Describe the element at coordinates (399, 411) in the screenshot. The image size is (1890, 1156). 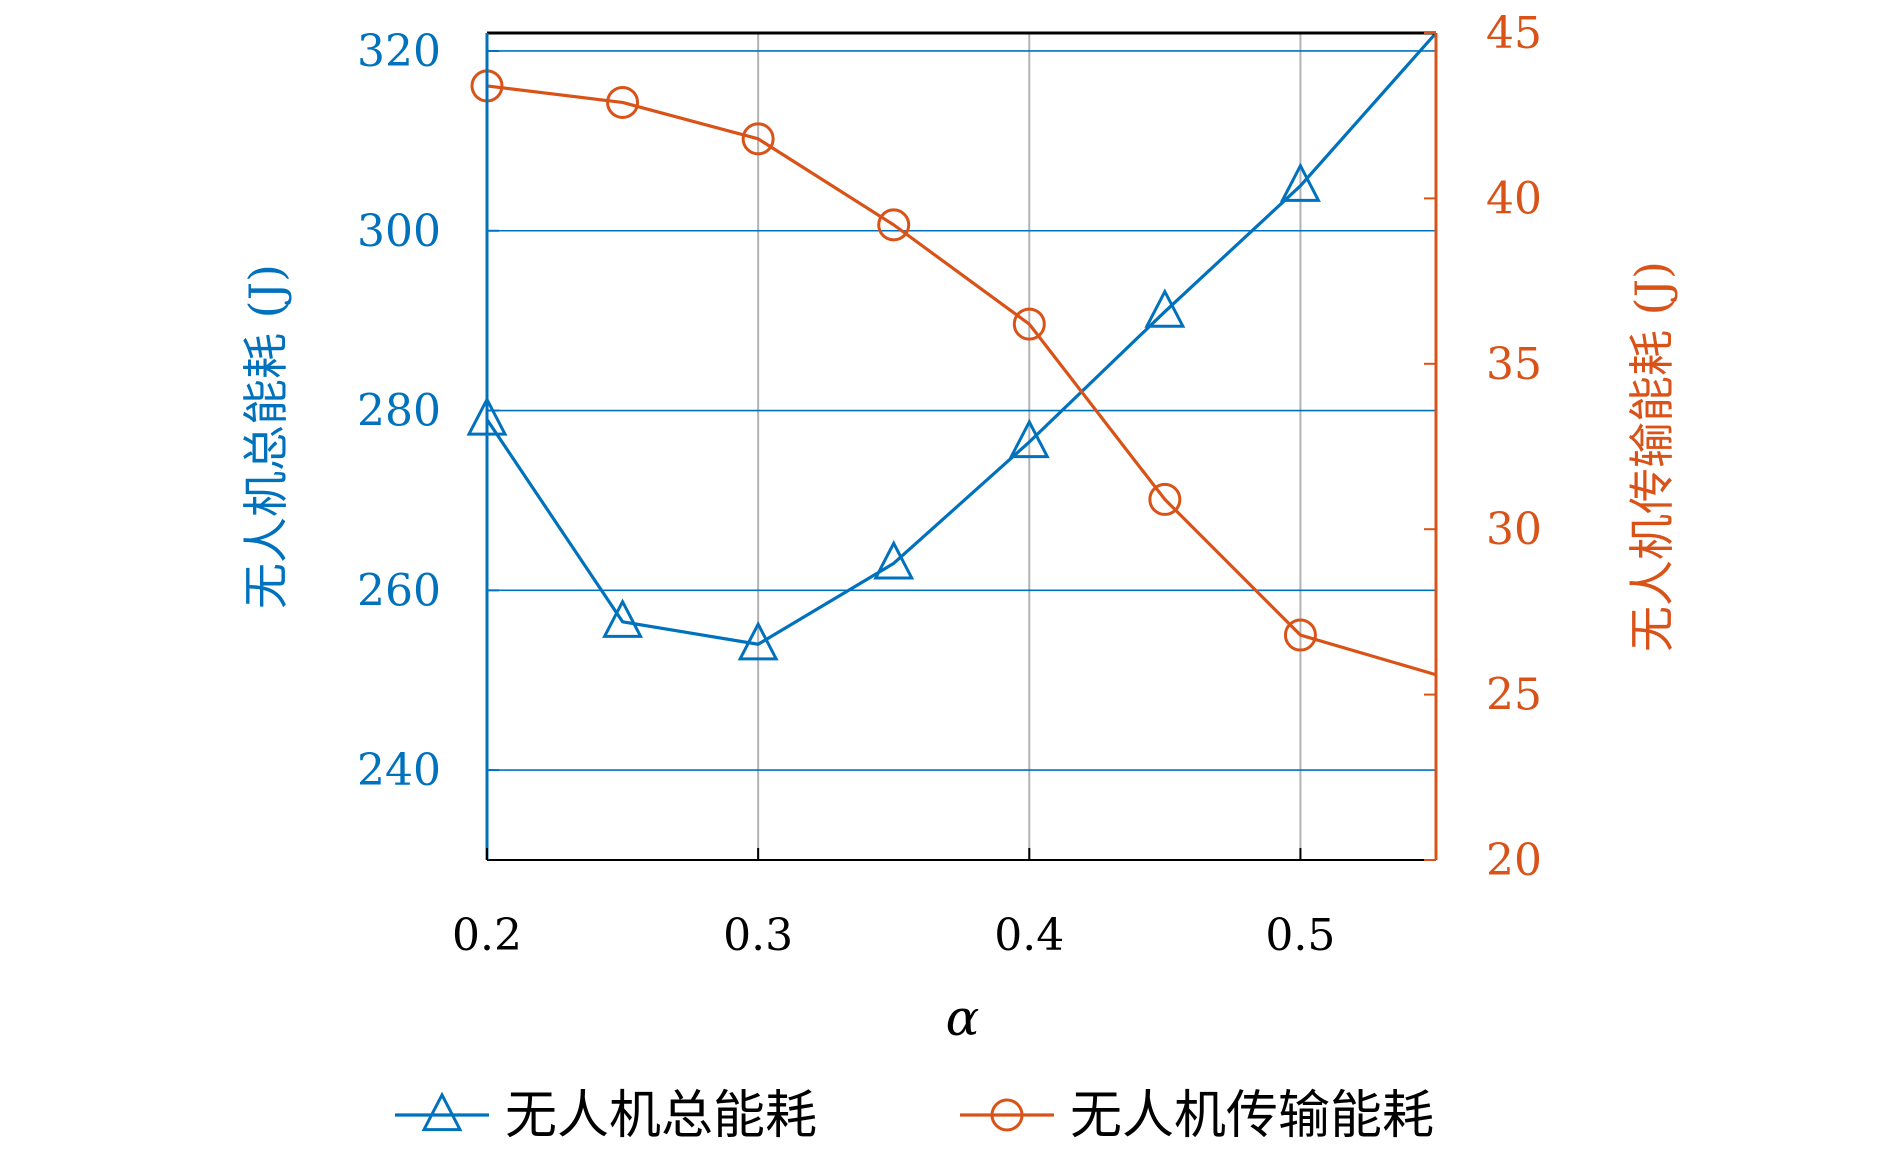
I see `left-axis-tick-label: 280` at that location.